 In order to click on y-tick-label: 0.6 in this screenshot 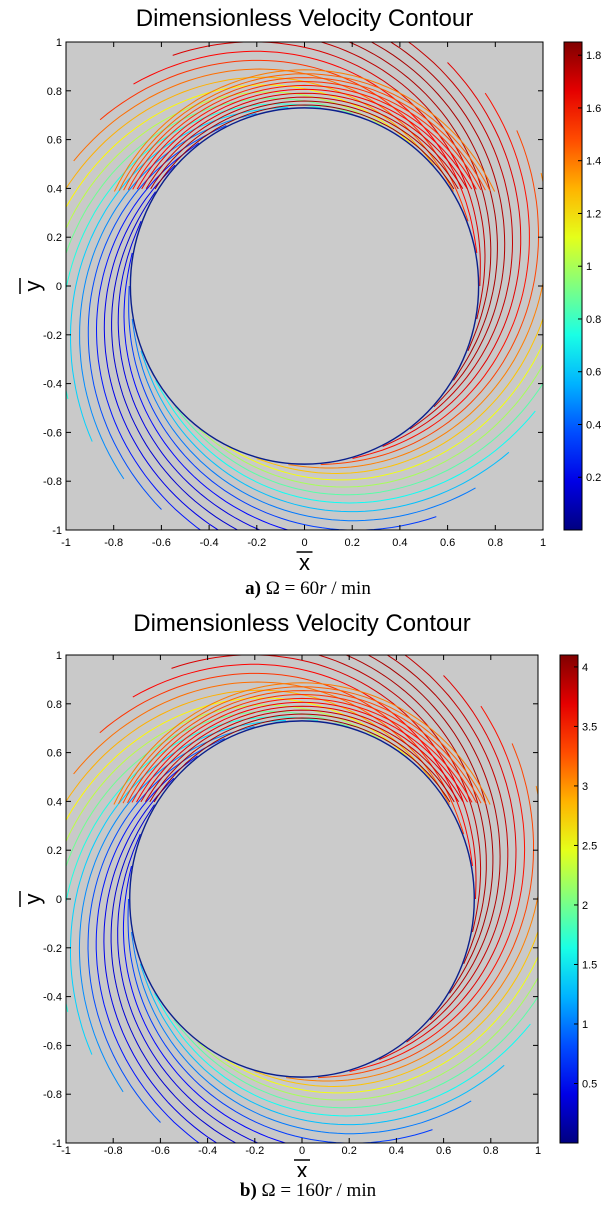, I will do `click(54, 754)`.